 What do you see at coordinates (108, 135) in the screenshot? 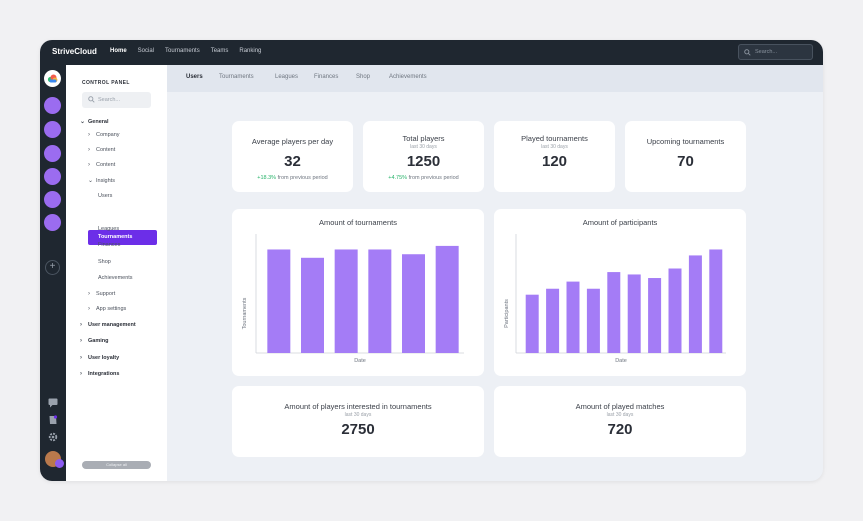
I see `sidebar-item-label: Company` at bounding box center [108, 135].